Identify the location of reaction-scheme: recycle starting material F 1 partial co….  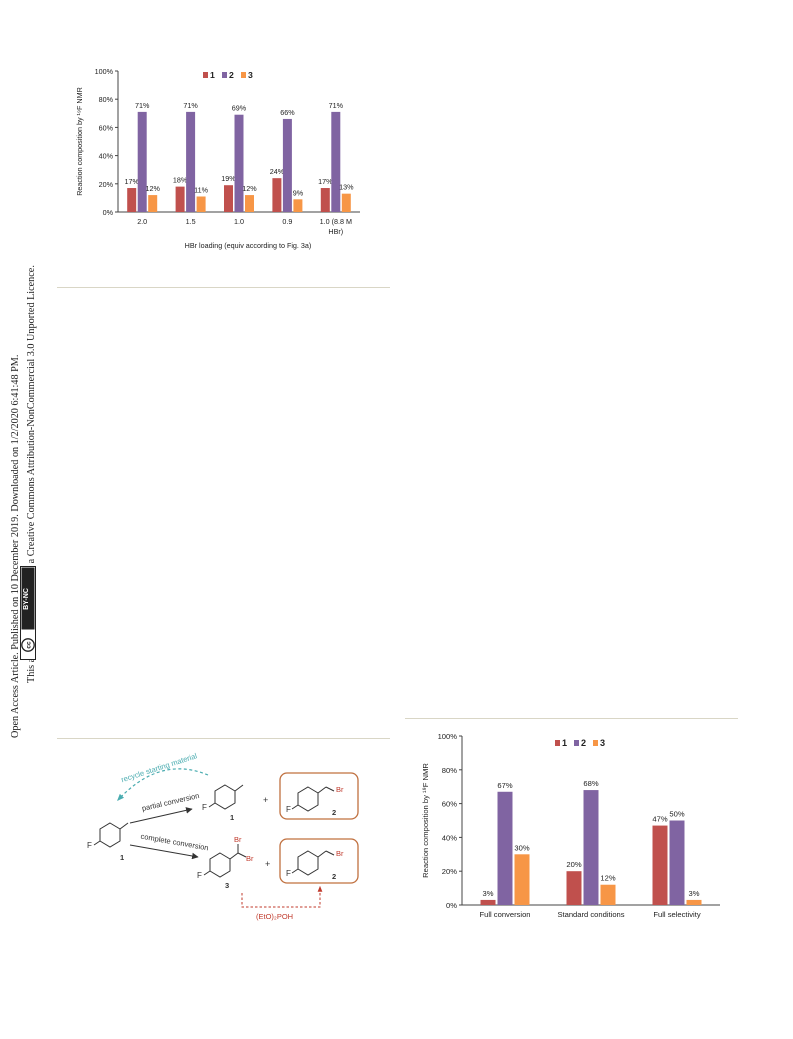
(223, 836).